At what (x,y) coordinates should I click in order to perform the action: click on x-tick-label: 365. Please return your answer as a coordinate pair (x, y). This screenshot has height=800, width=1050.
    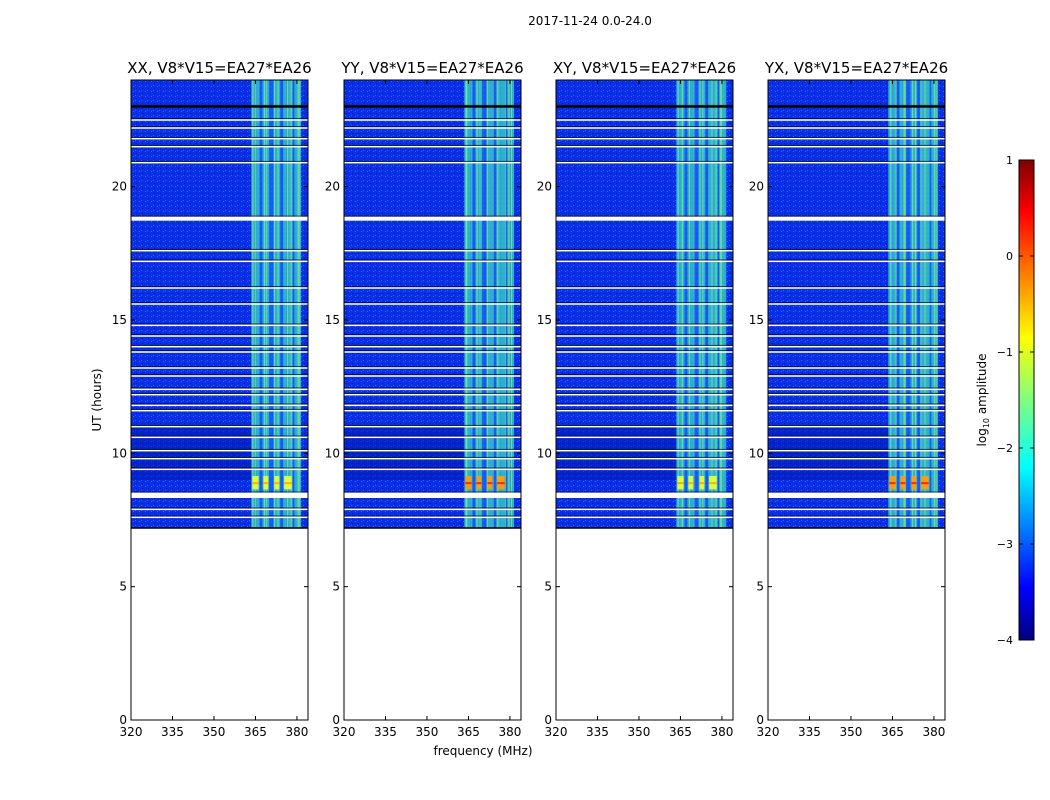
    Looking at the image, I should click on (892, 732).